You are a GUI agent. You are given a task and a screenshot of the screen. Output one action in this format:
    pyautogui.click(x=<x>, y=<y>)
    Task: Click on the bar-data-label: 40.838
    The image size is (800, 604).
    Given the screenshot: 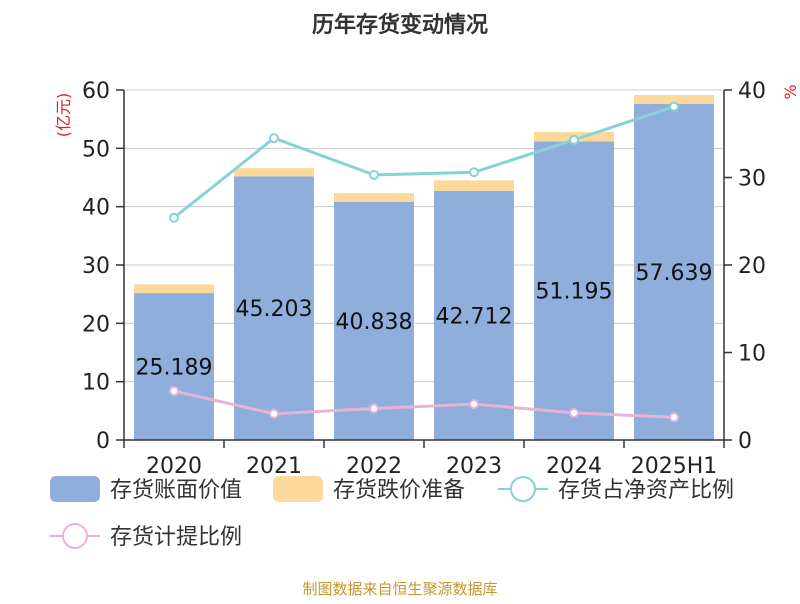 What is the action you would take?
    pyautogui.click(x=374, y=322)
    